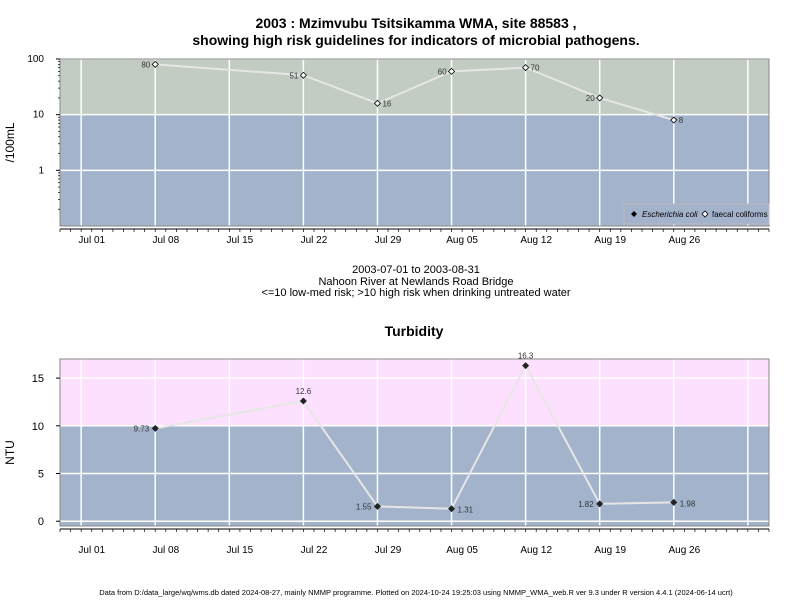  Describe the element at coordinates (145, 64) in the screenshot. I see `data-label: 80` at that location.